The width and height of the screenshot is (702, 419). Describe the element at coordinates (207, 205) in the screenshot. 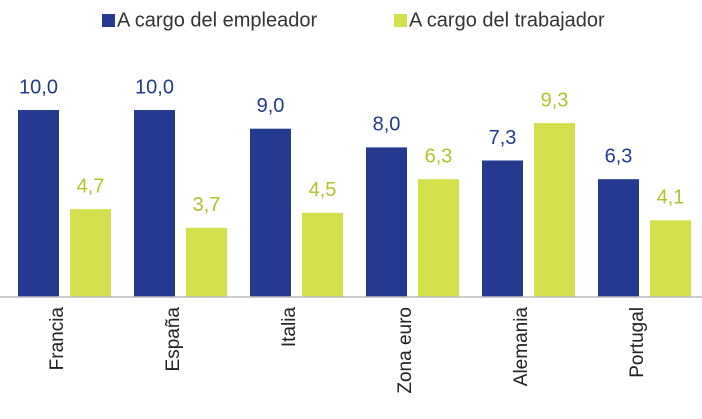

I see `value-label: 3,7` at that location.